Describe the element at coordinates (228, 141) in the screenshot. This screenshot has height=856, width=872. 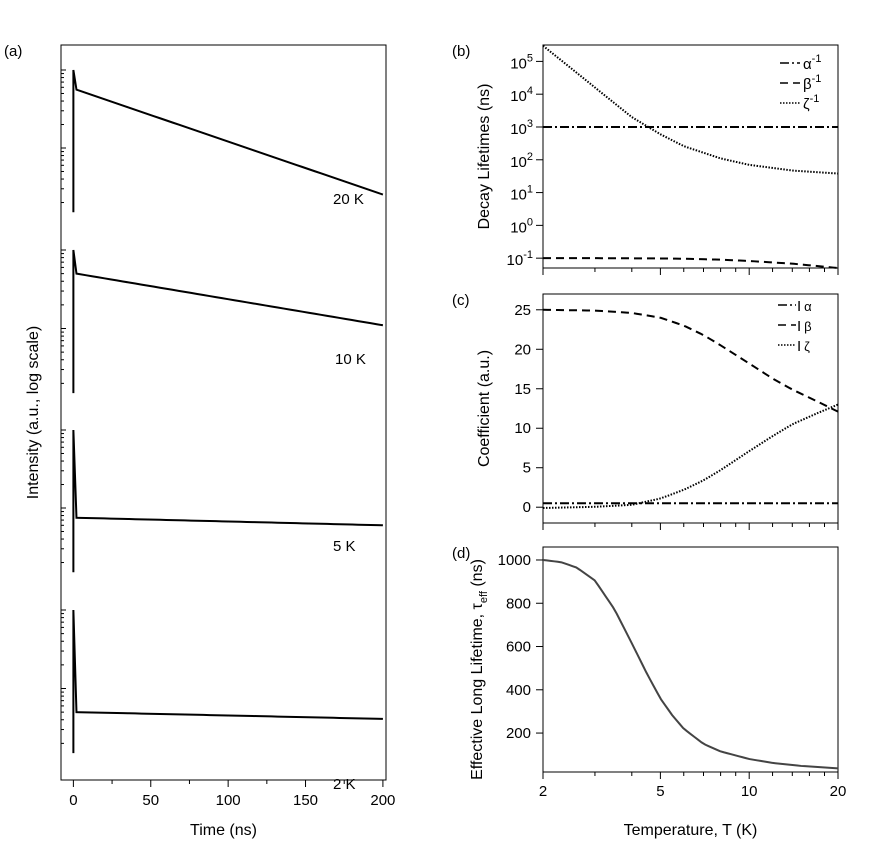
I see `trace-20K` at that location.